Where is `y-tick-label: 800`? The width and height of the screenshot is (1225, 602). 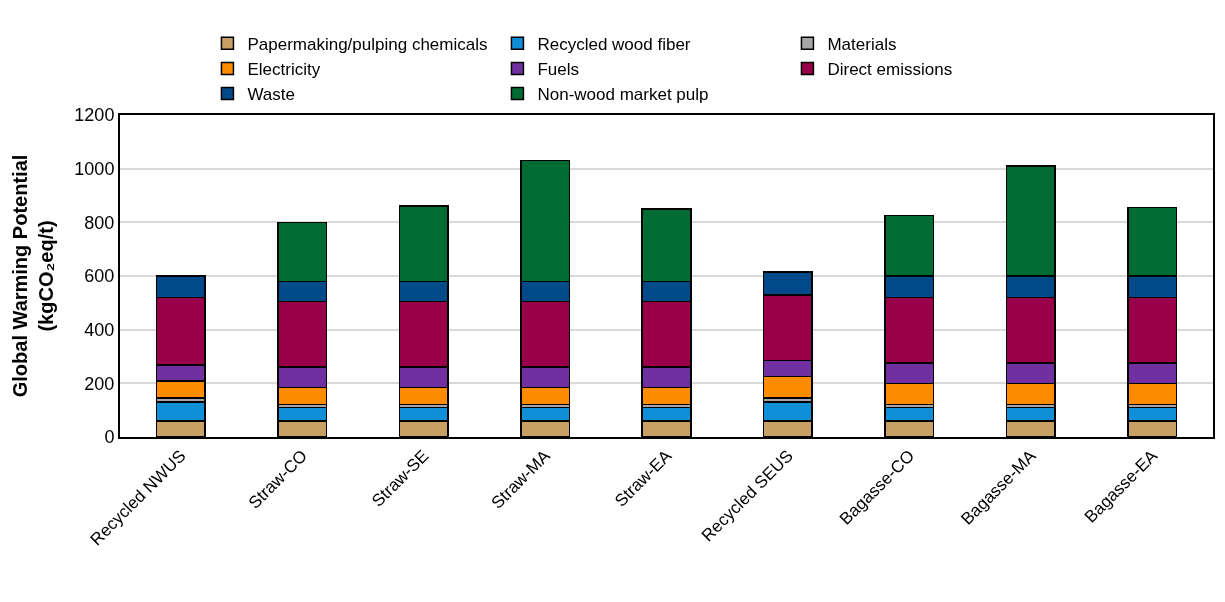
y-tick-label: 800 is located at coordinates (99, 222).